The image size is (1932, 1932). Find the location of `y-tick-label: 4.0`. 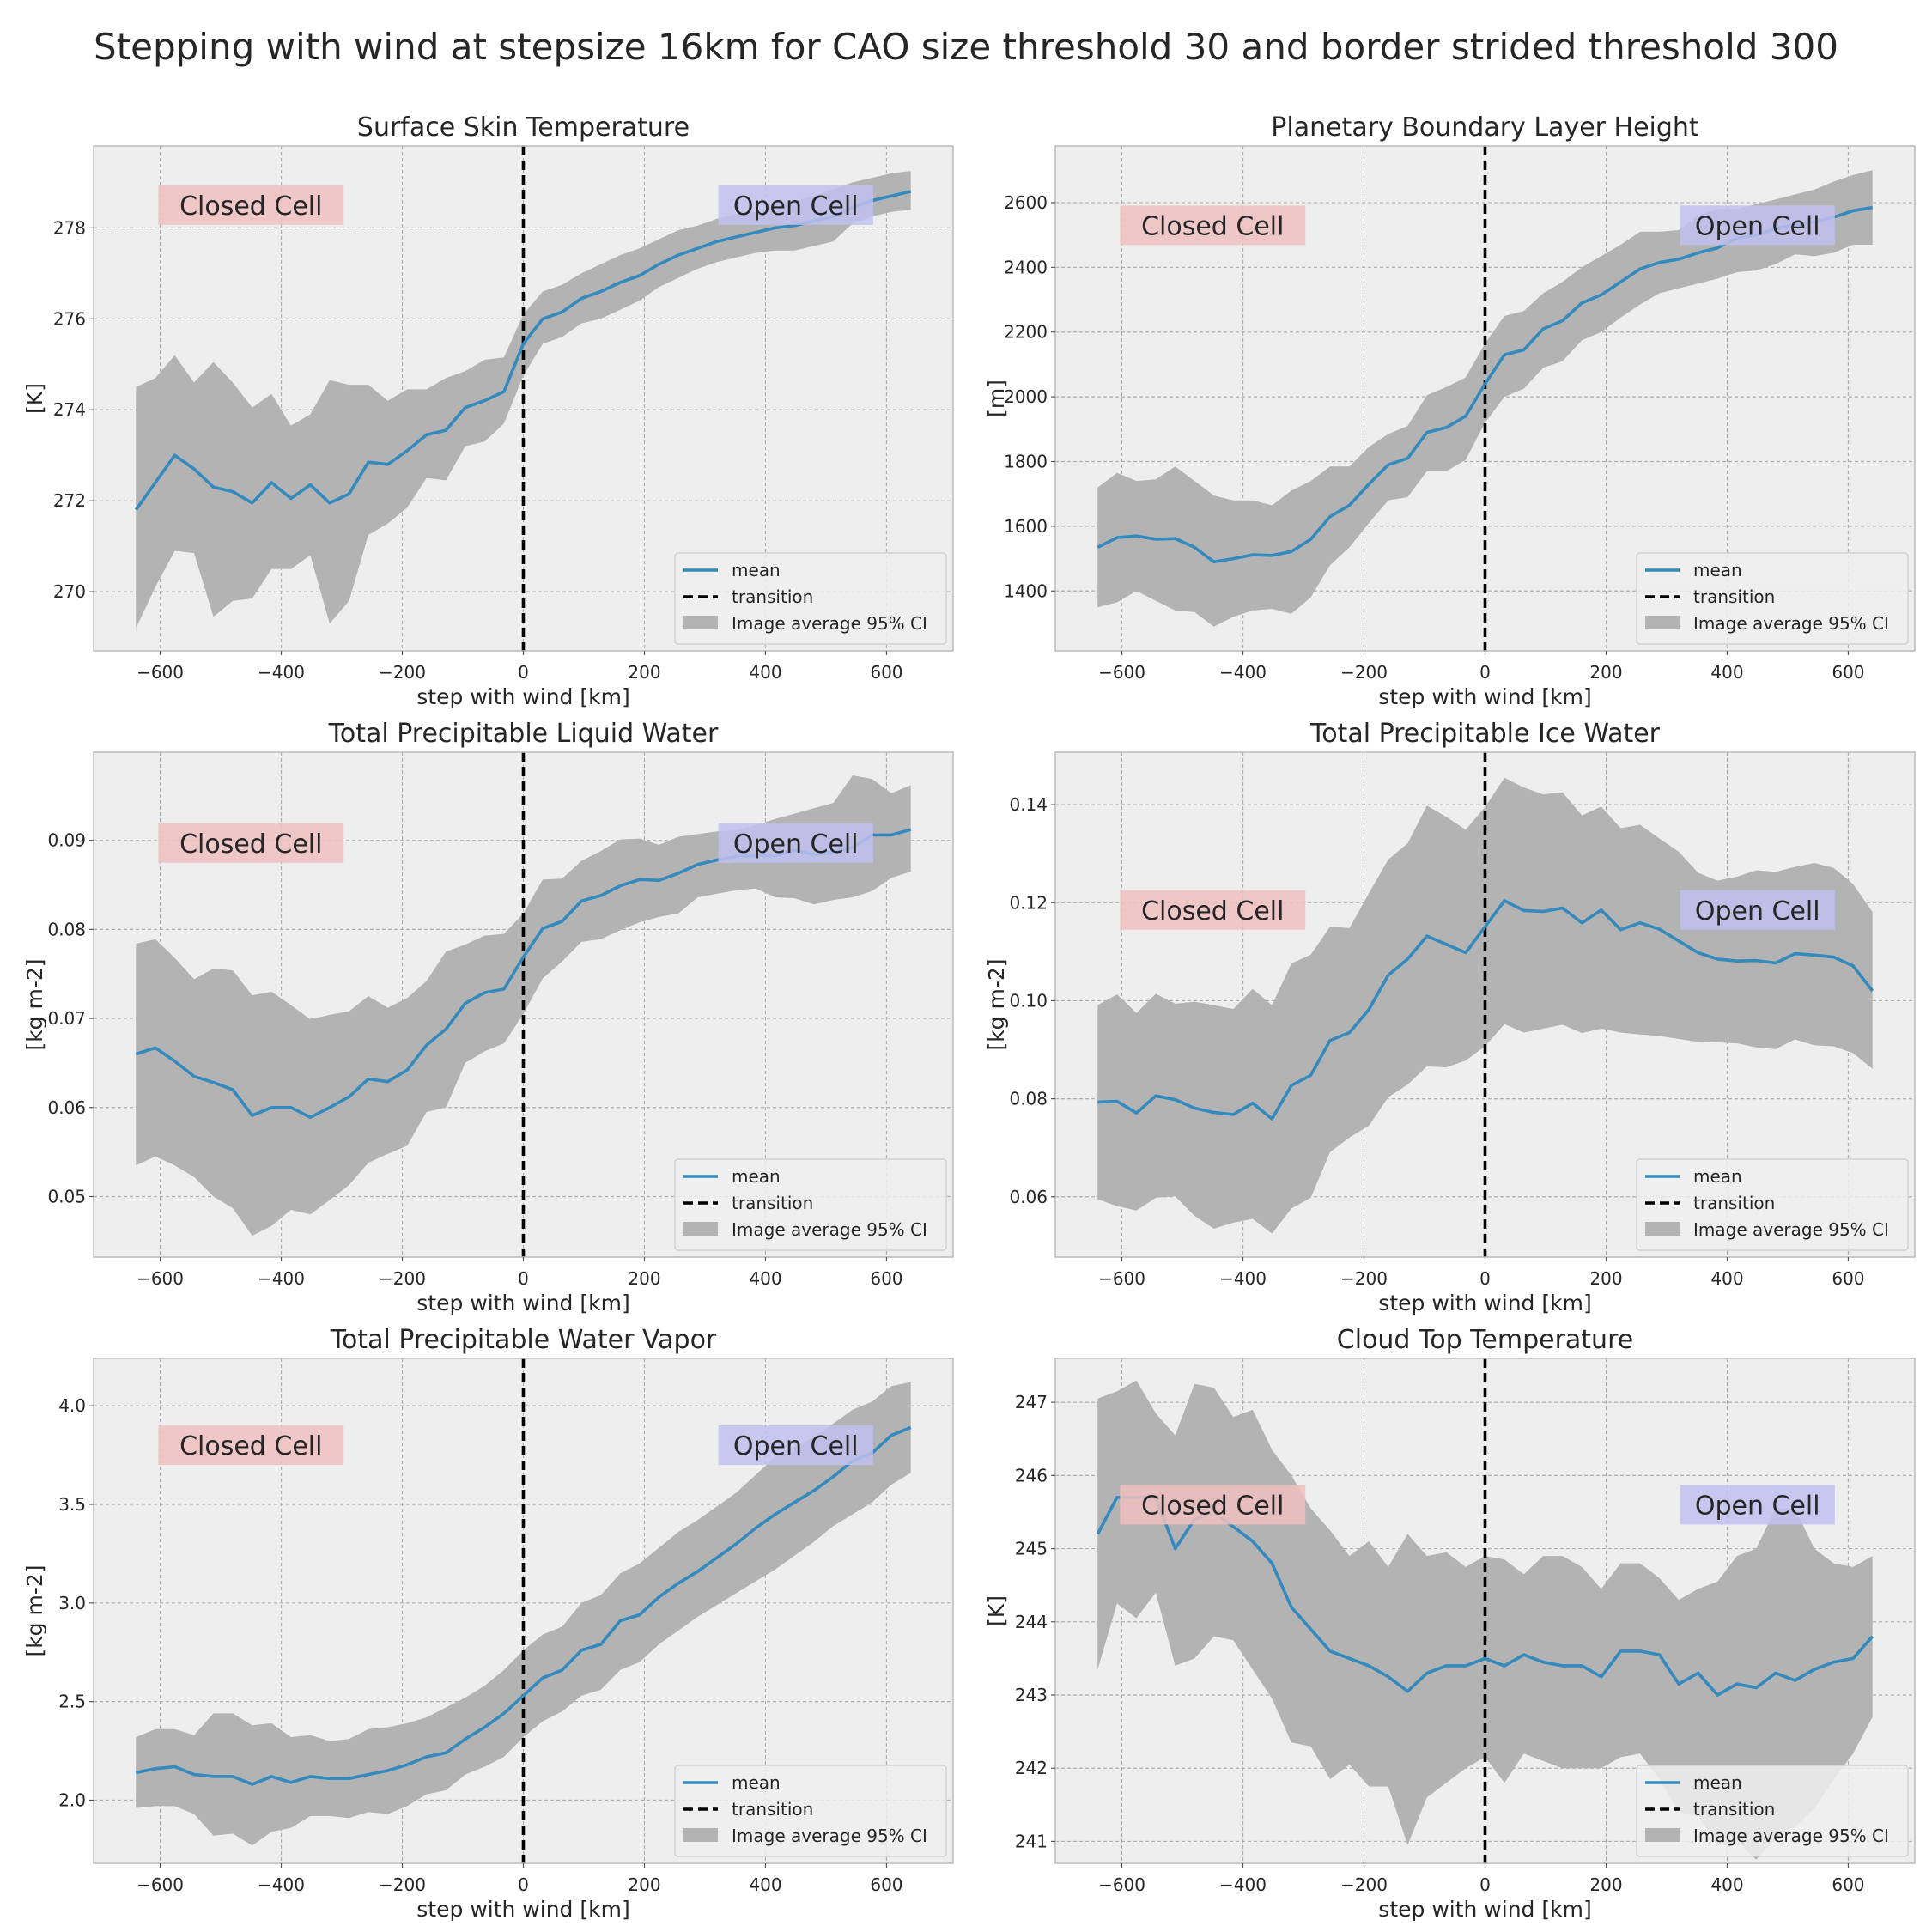

y-tick-label: 4.0 is located at coordinates (72, 1405).